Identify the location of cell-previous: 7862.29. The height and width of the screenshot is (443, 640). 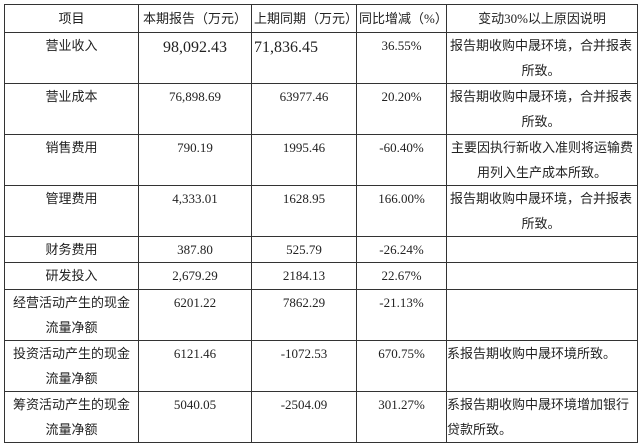
(304, 315).